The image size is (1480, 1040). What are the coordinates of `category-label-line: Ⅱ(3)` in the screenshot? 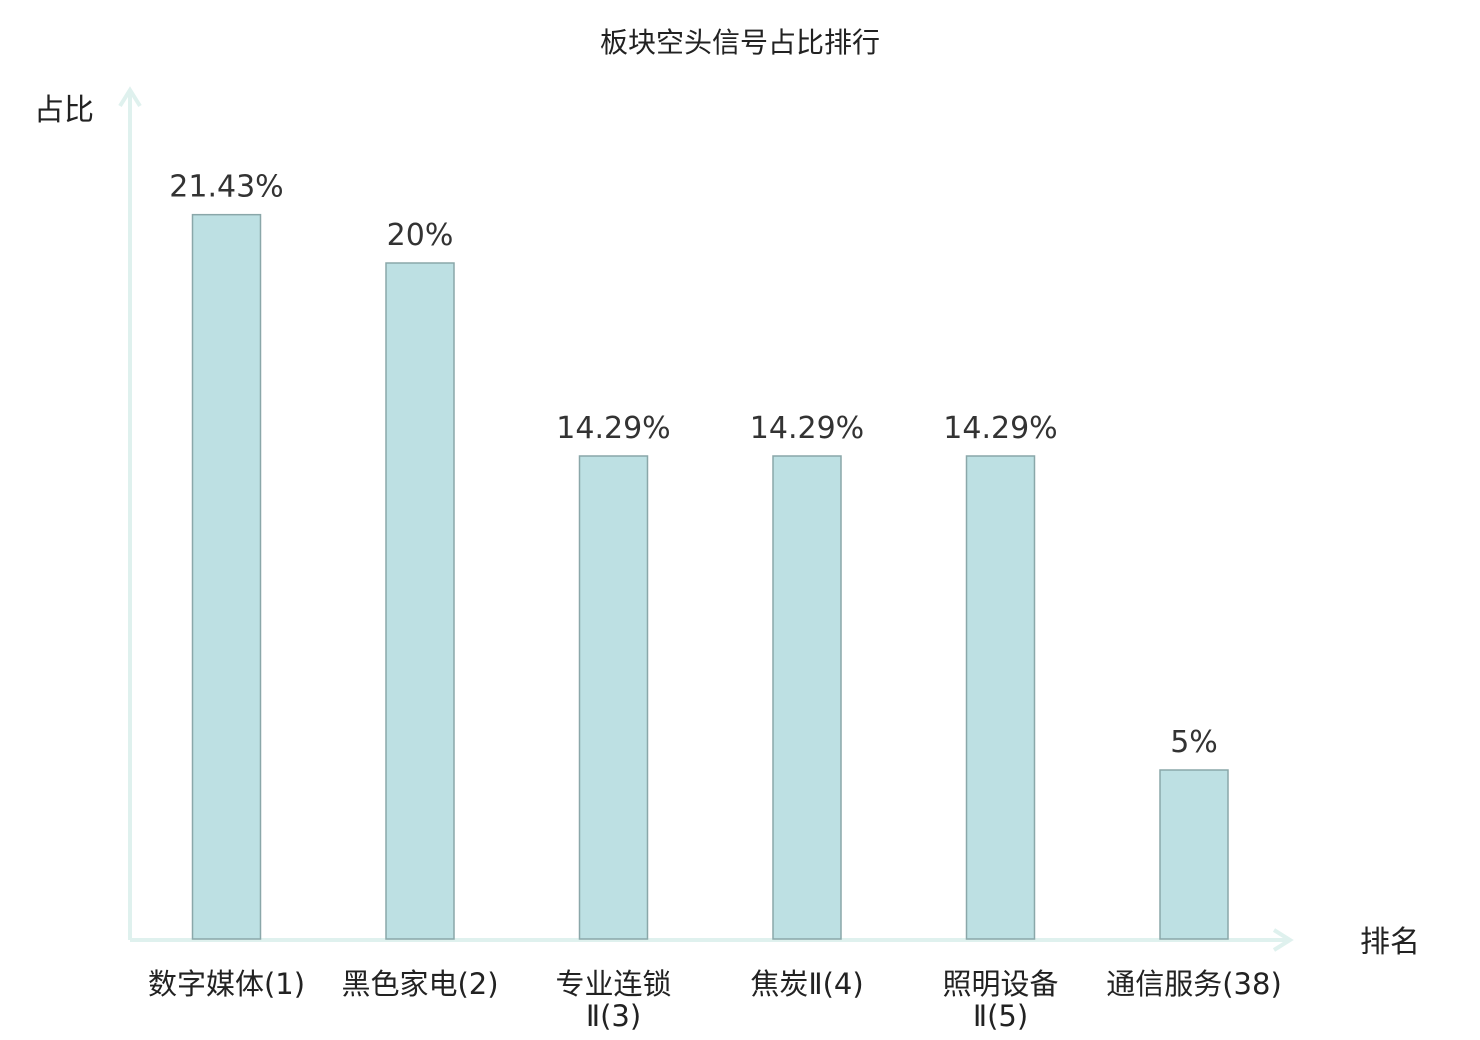 It's located at (613, 1016).